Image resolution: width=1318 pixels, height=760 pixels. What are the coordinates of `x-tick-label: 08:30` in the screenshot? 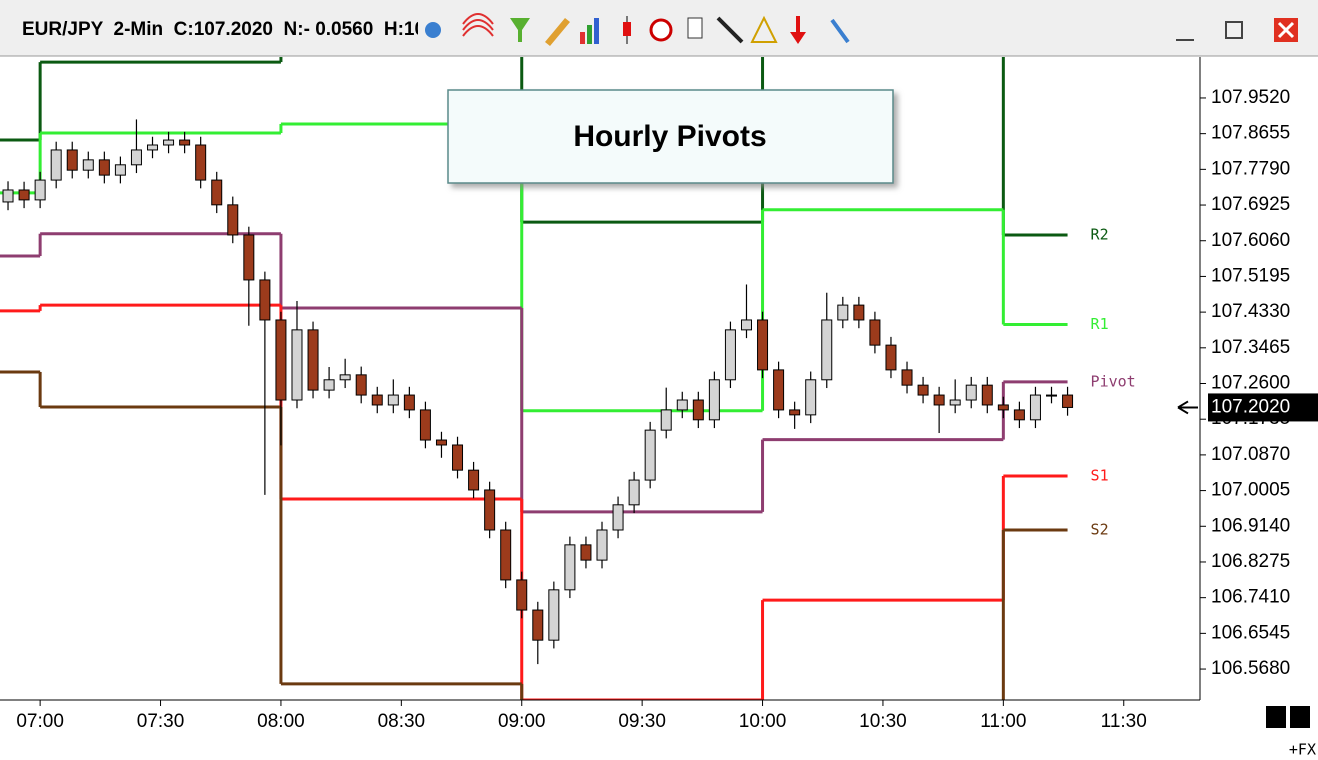 It's located at (402, 721).